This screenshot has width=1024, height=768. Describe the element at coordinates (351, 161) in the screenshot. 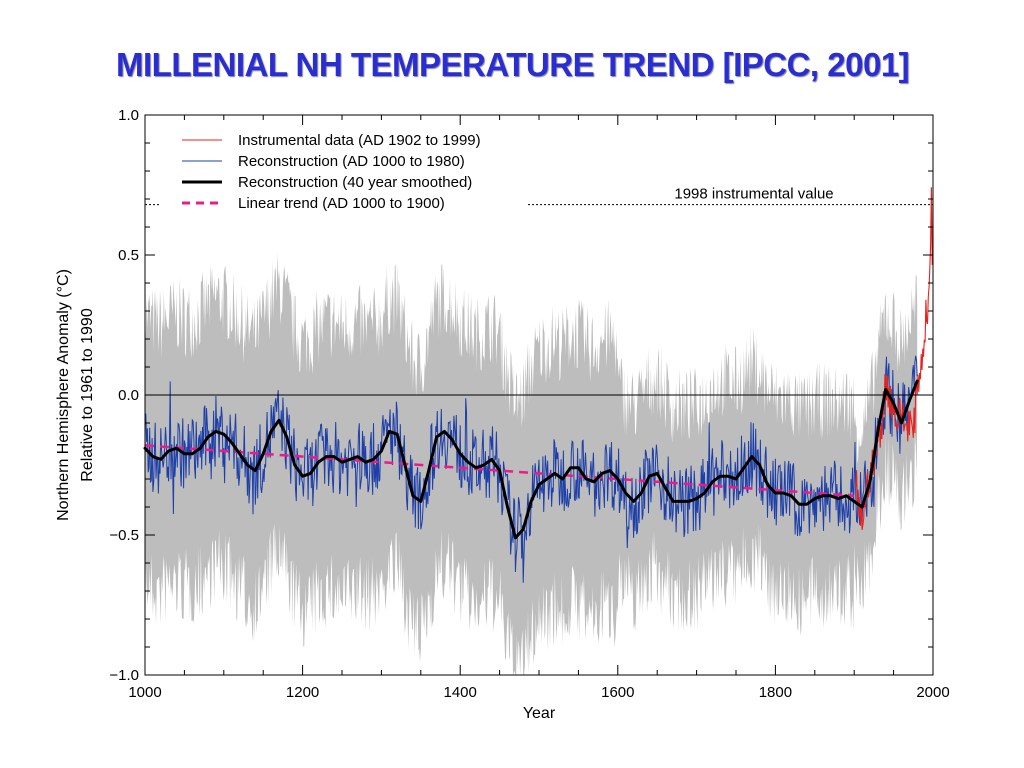

I see `legend-label: Reconstruction (AD 1000 to 1980)` at that location.